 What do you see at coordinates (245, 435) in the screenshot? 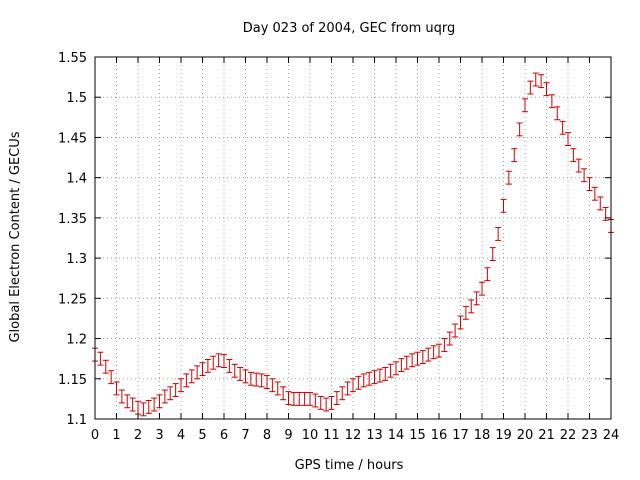
I see `x-tick-label: 7` at bounding box center [245, 435].